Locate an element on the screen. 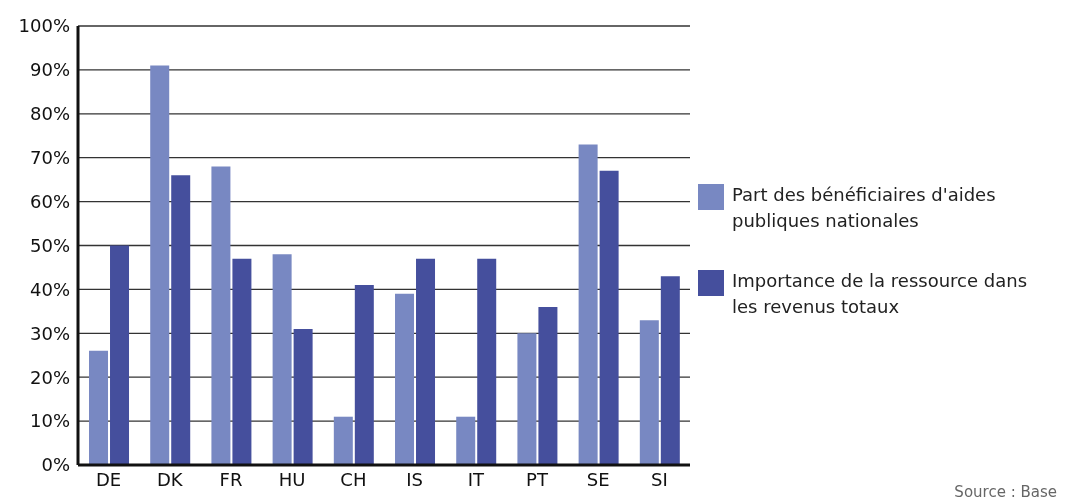  y-tick-label: 50% is located at coordinates (49, 245).